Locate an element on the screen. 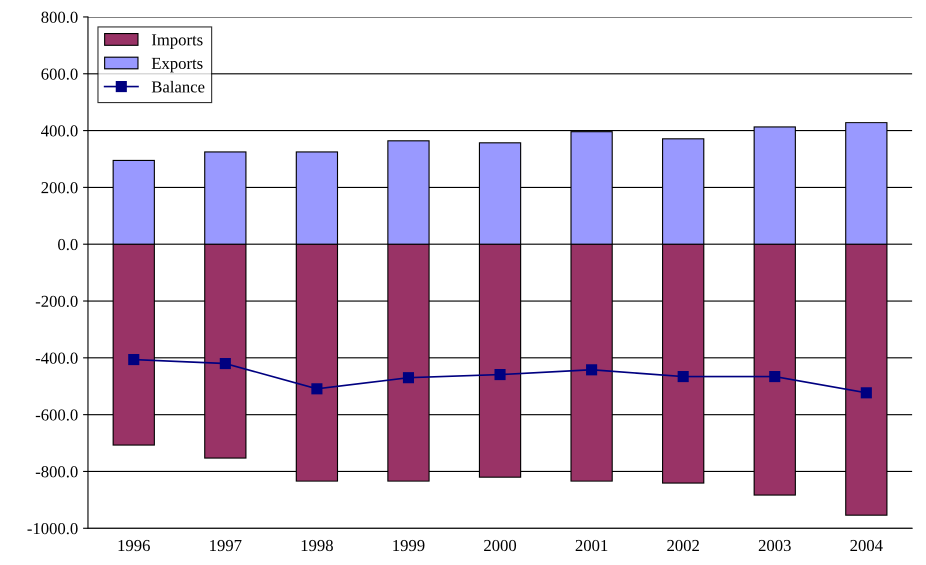 The image size is (926, 565). y-tick-label: -1000.0 is located at coordinates (52, 528).